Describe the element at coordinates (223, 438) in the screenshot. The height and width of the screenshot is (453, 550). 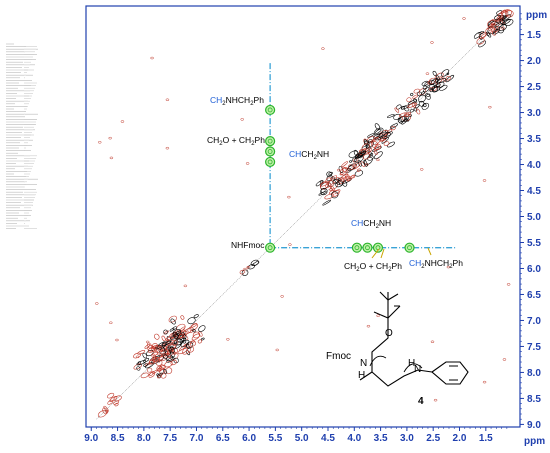
I see `x-tick-label: 6.5` at that location.